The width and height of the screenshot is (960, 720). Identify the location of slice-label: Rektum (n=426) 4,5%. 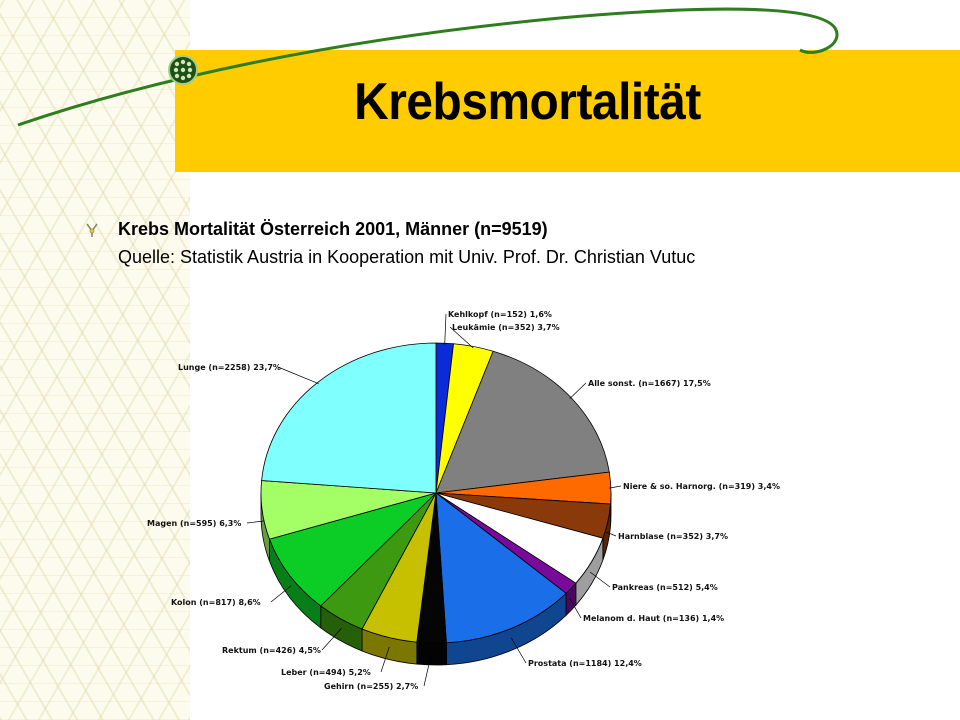
(271, 650).